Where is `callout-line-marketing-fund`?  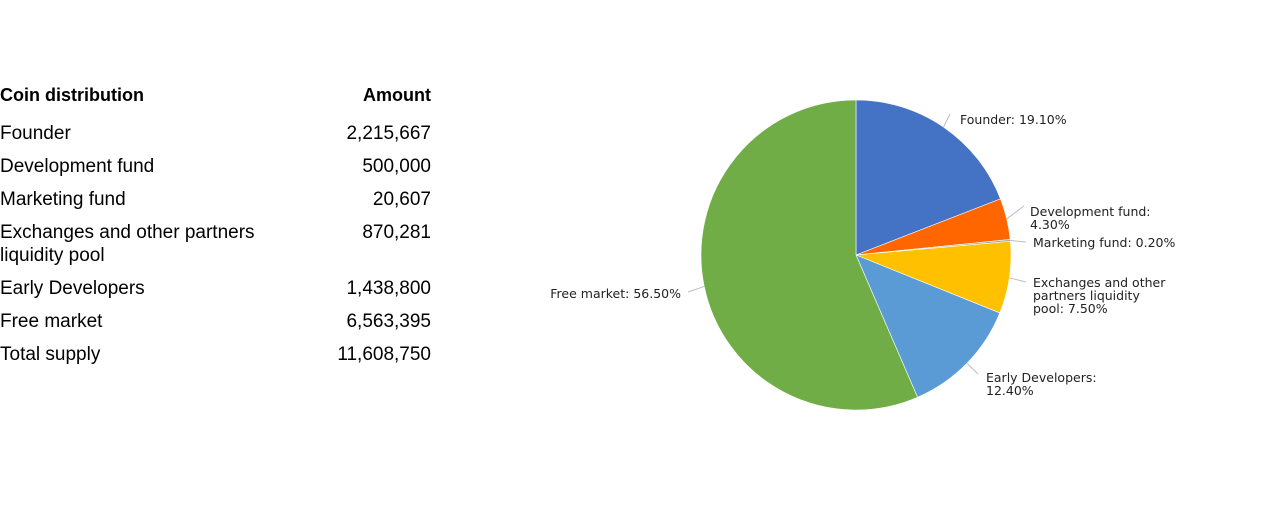 callout-line-marketing-fund is located at coordinates (1018, 241).